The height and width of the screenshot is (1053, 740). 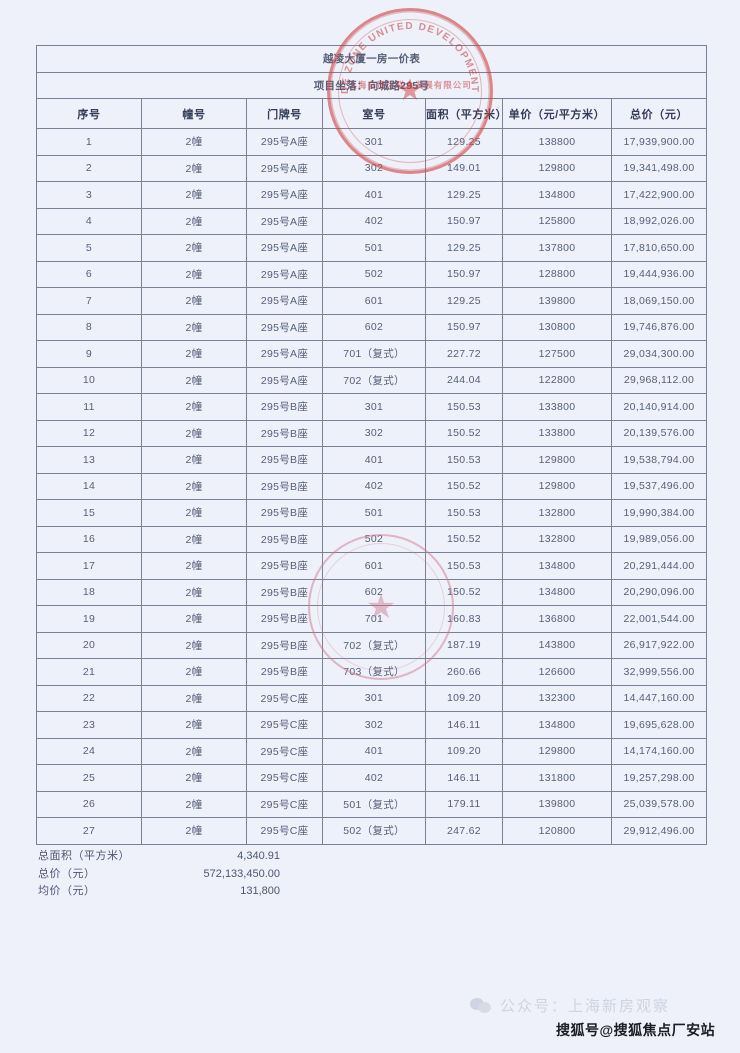 I want to click on cell-index: 20, so click(x=89, y=645).